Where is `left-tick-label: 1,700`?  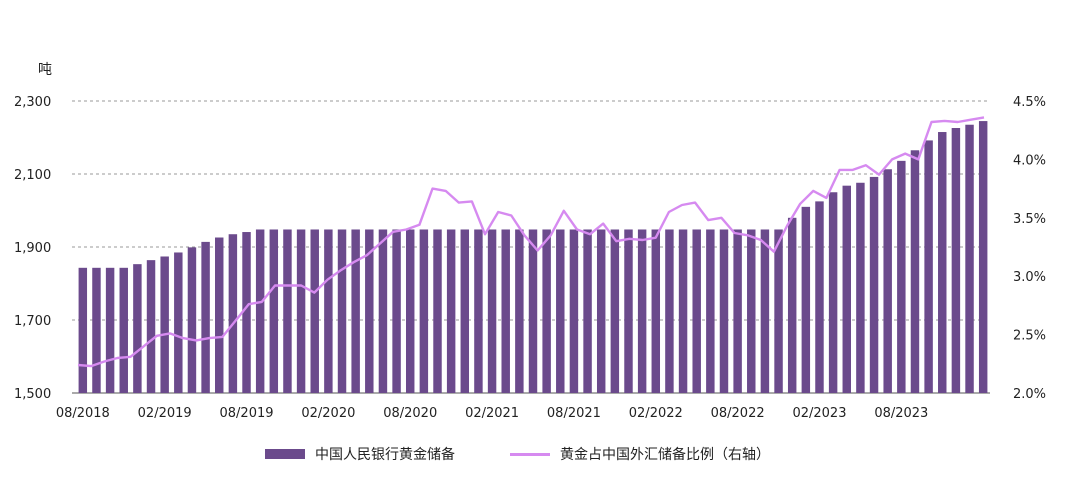 left-tick-label: 1,700 is located at coordinates (32, 321).